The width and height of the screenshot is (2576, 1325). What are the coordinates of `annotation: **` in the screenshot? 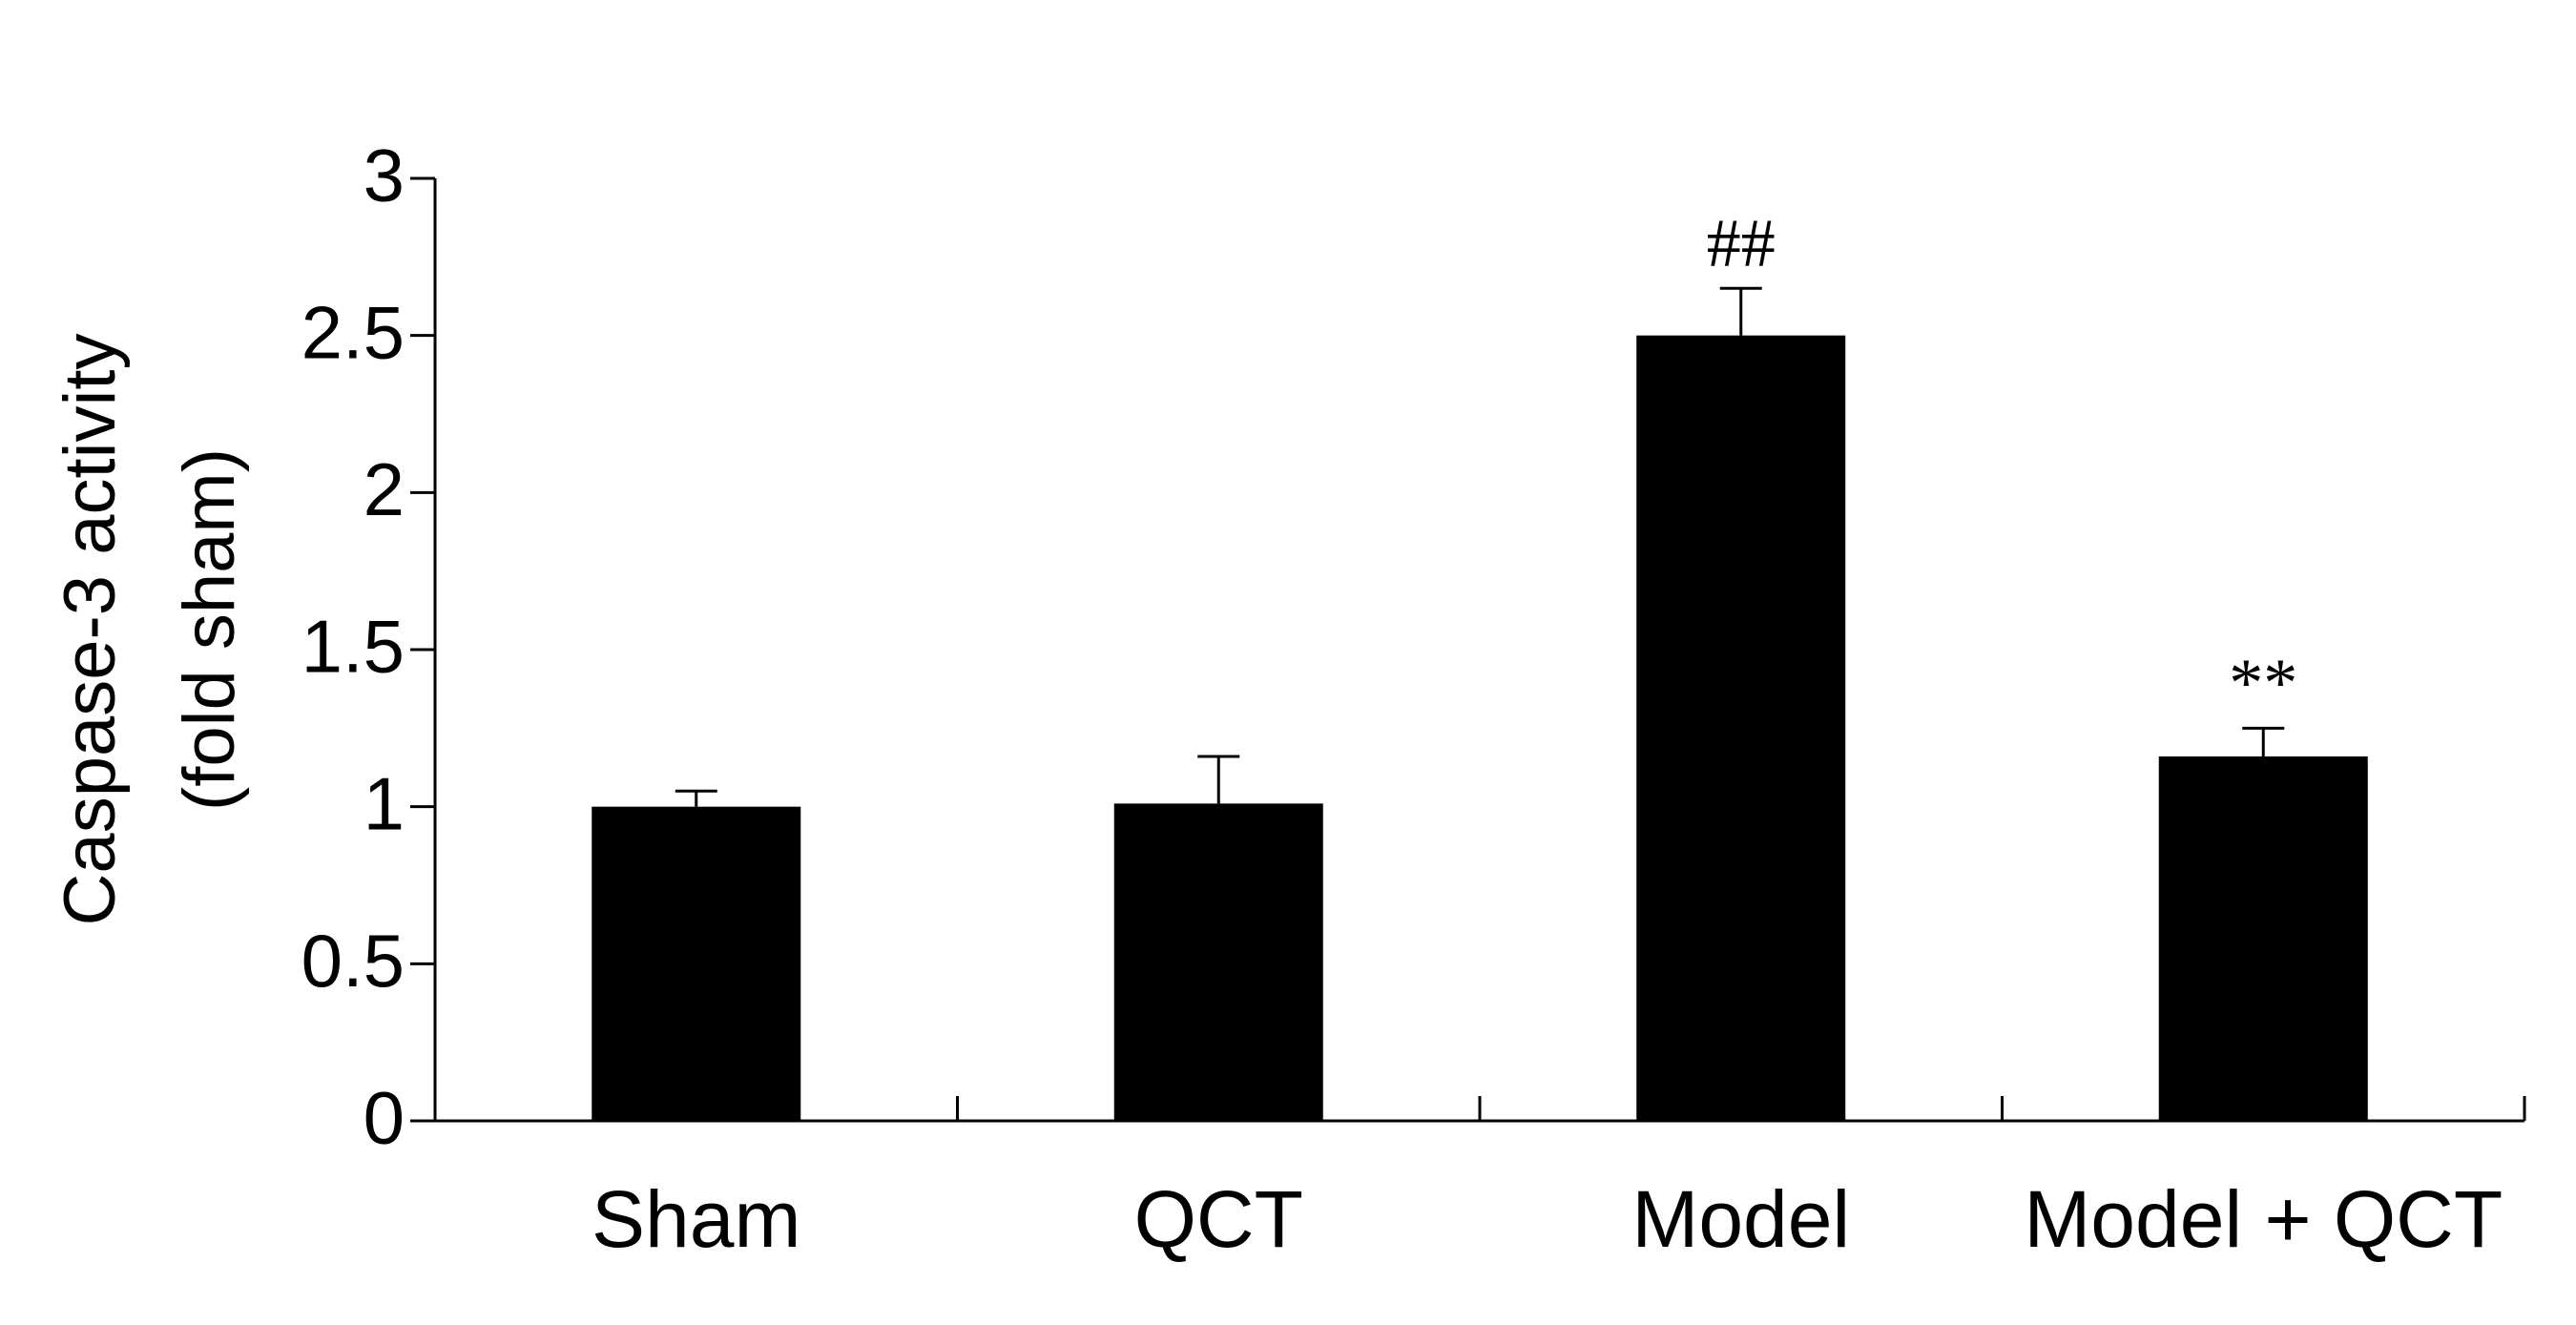 It's located at (2263, 683).